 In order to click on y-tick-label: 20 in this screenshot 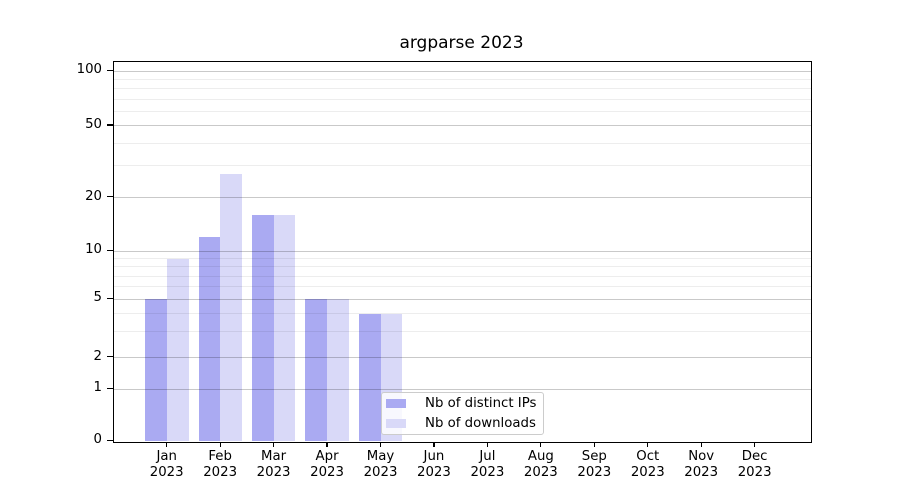, I will do `click(93, 196)`.